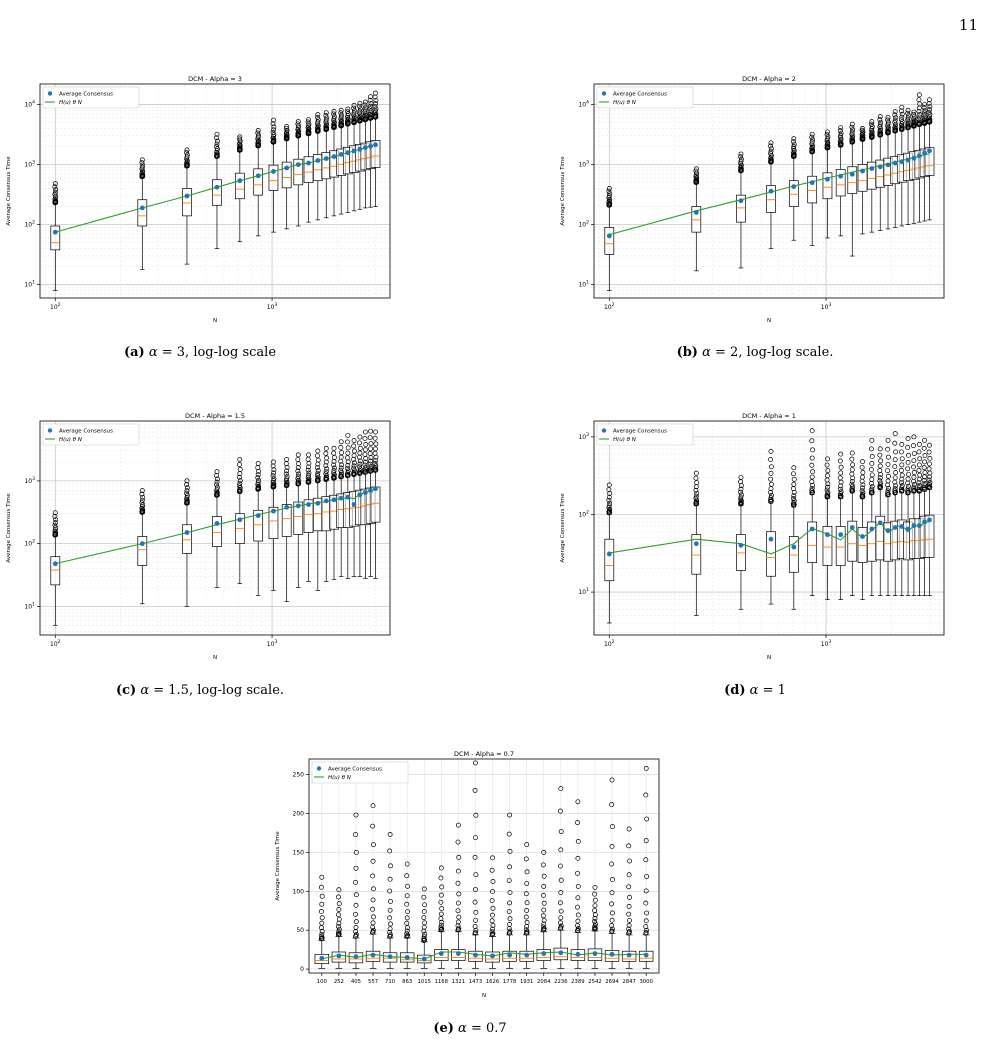 Image resolution: width=996 pixels, height=1041 pixels. Describe the element at coordinates (443, 1028) in the screenshot. I see `caption-letter: (e)` at that location.